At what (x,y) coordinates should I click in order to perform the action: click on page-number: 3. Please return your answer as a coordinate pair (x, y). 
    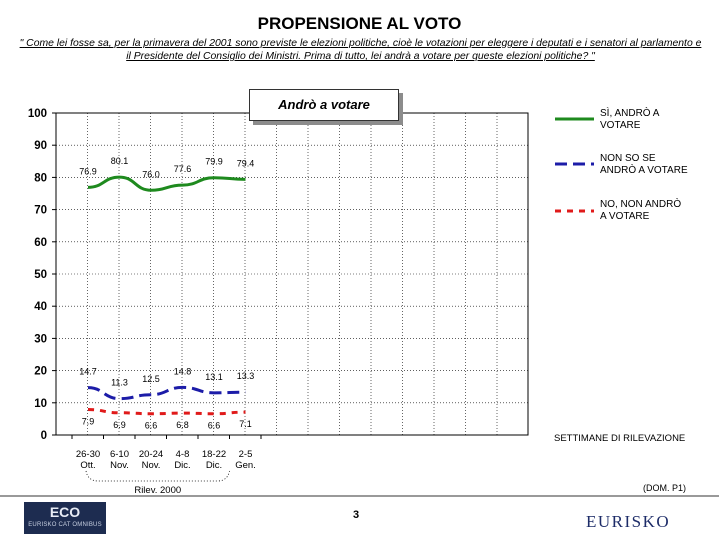
    Looking at the image, I should click on (356, 515).